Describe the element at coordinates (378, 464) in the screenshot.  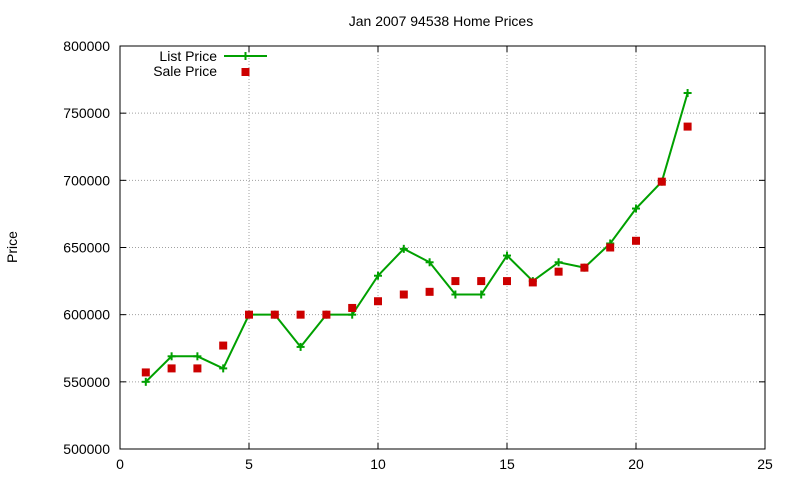
I see `x-tick-label: 10` at that location.